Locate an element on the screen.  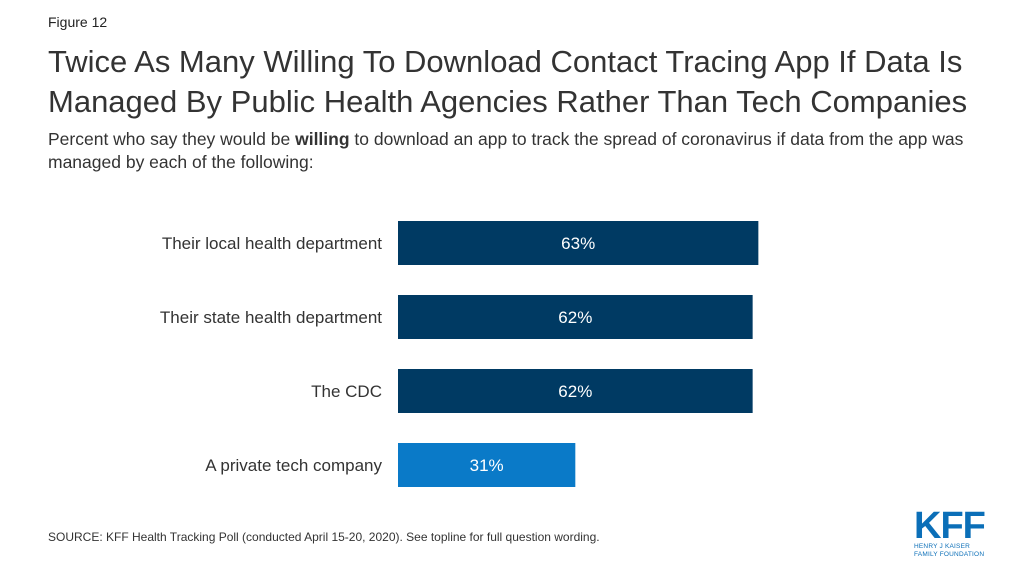
logo-subtext-line-2: FAMILY FOUNDATION is located at coordinates (949, 554).